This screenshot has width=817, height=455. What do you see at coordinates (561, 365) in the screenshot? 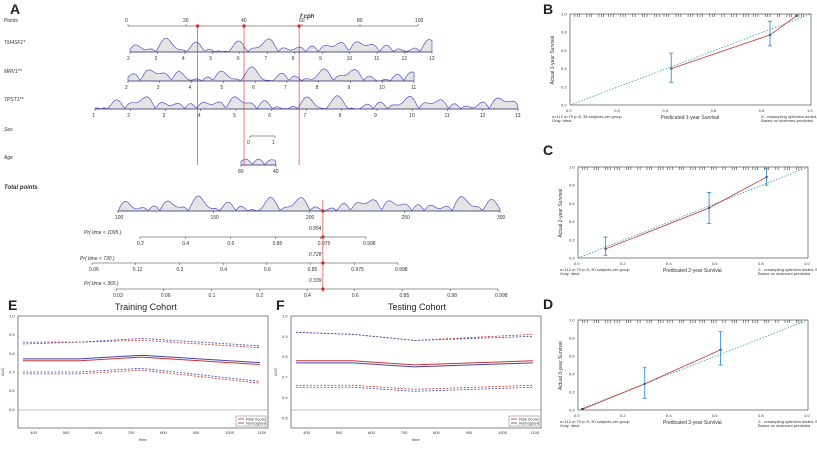
I see `y-axis-label: Actual 3-year Survival` at bounding box center [561, 365].